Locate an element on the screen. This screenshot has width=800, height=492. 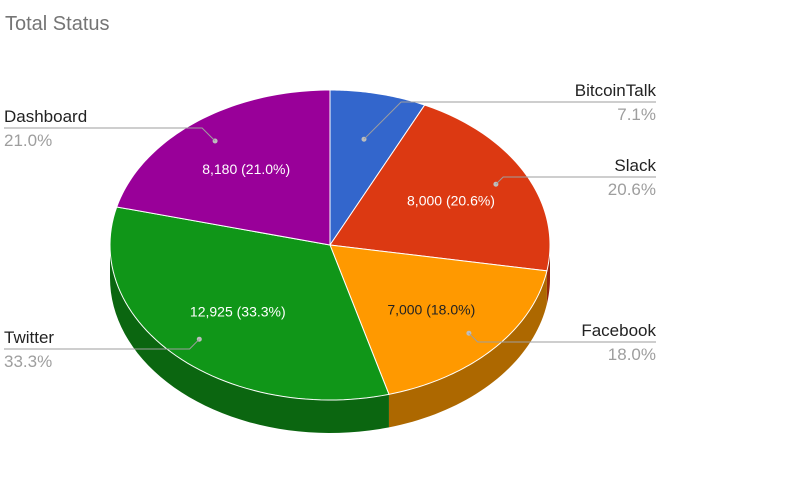
leader-line-dashboard is located at coordinates (110, 134).